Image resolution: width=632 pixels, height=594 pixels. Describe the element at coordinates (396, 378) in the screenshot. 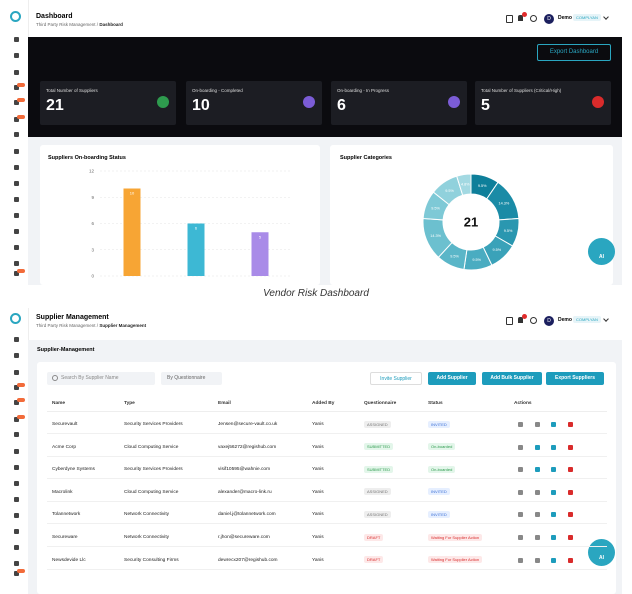

I see `action-button: Invite Supplier` at that location.